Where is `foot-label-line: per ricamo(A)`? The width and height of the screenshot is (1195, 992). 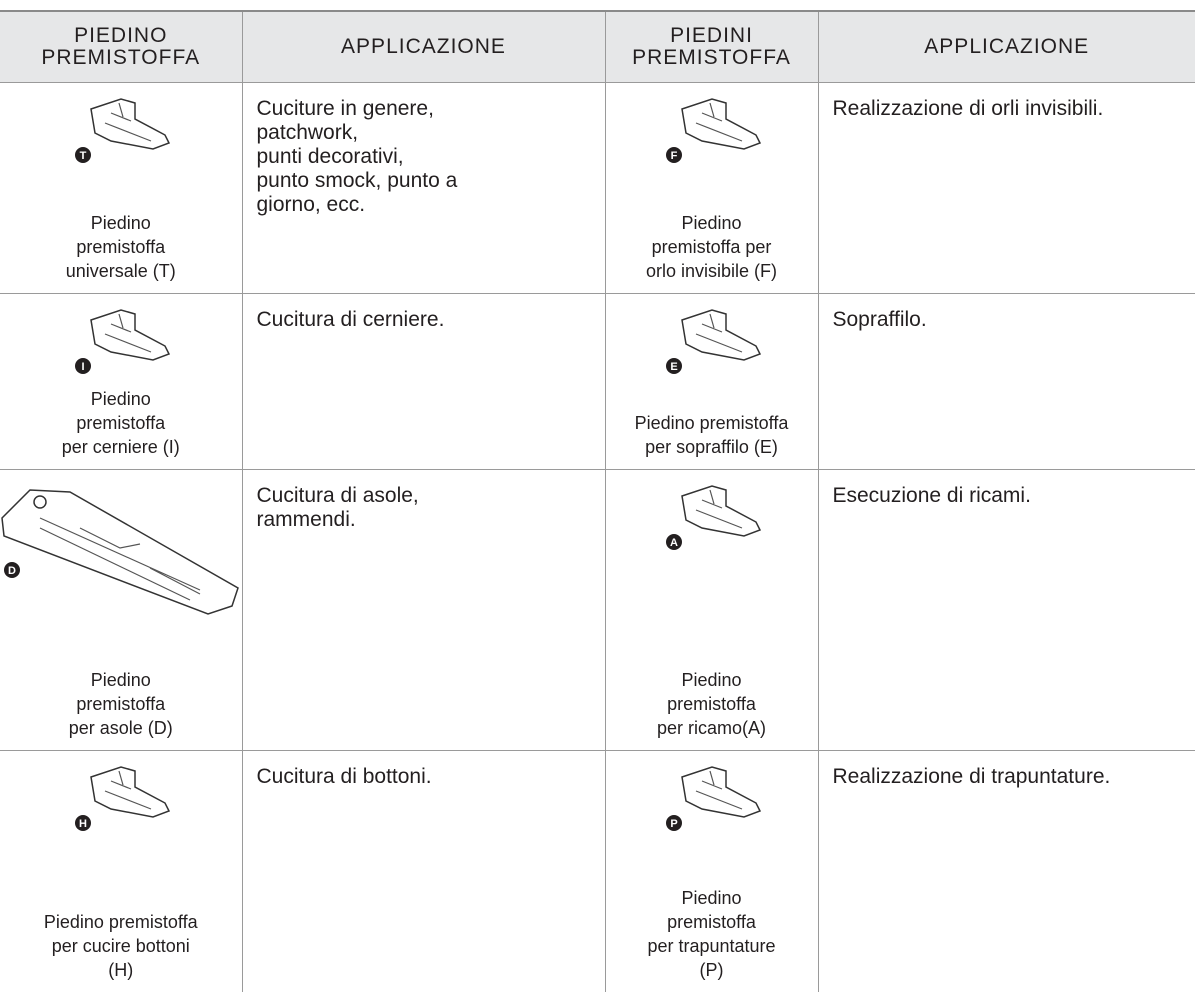
foot-label-line: per ricamo(A) is located at coordinates (711, 728).